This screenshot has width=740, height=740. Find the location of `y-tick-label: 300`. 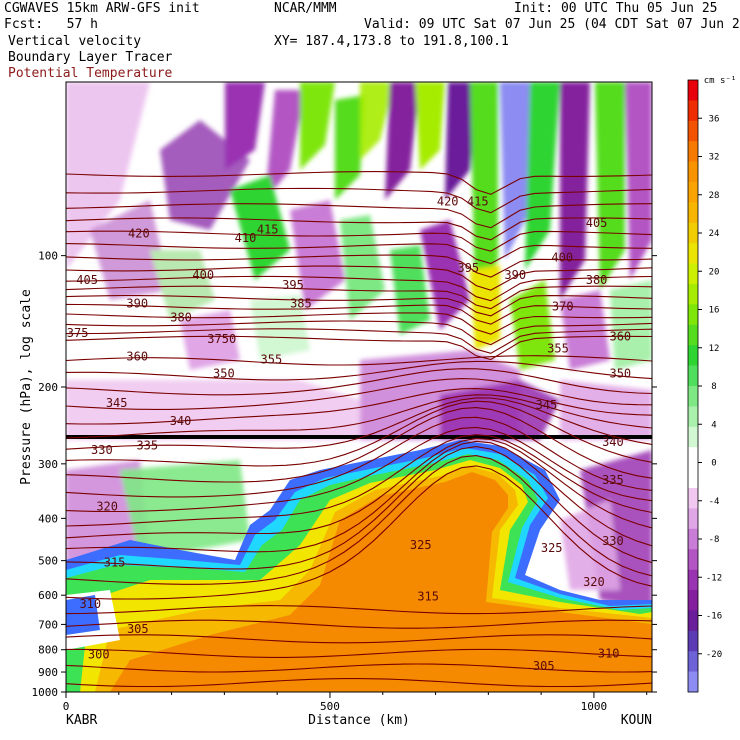

y-tick-label: 300 is located at coordinates (48, 464).